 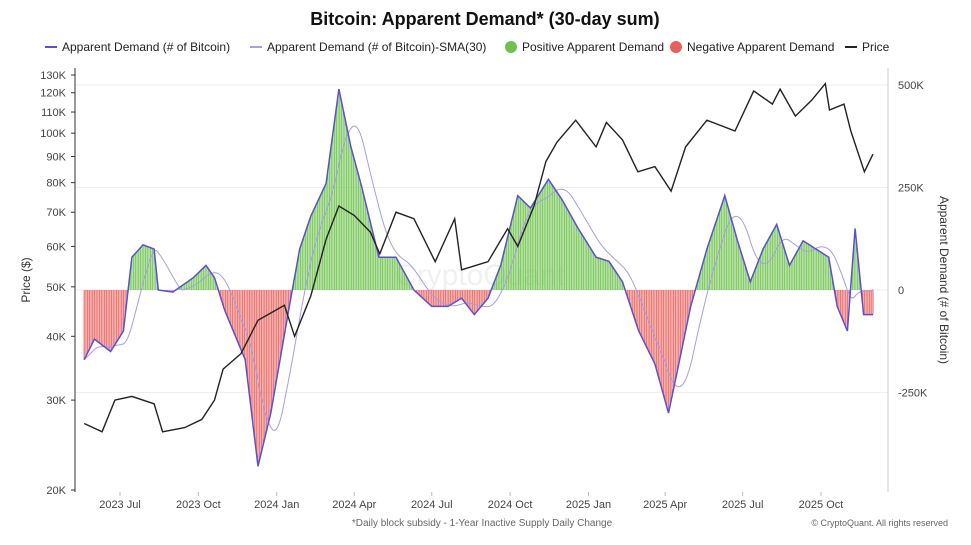 What do you see at coordinates (198, 505) in the screenshot?
I see `x-tick-label: 2023 Oct` at bounding box center [198, 505].